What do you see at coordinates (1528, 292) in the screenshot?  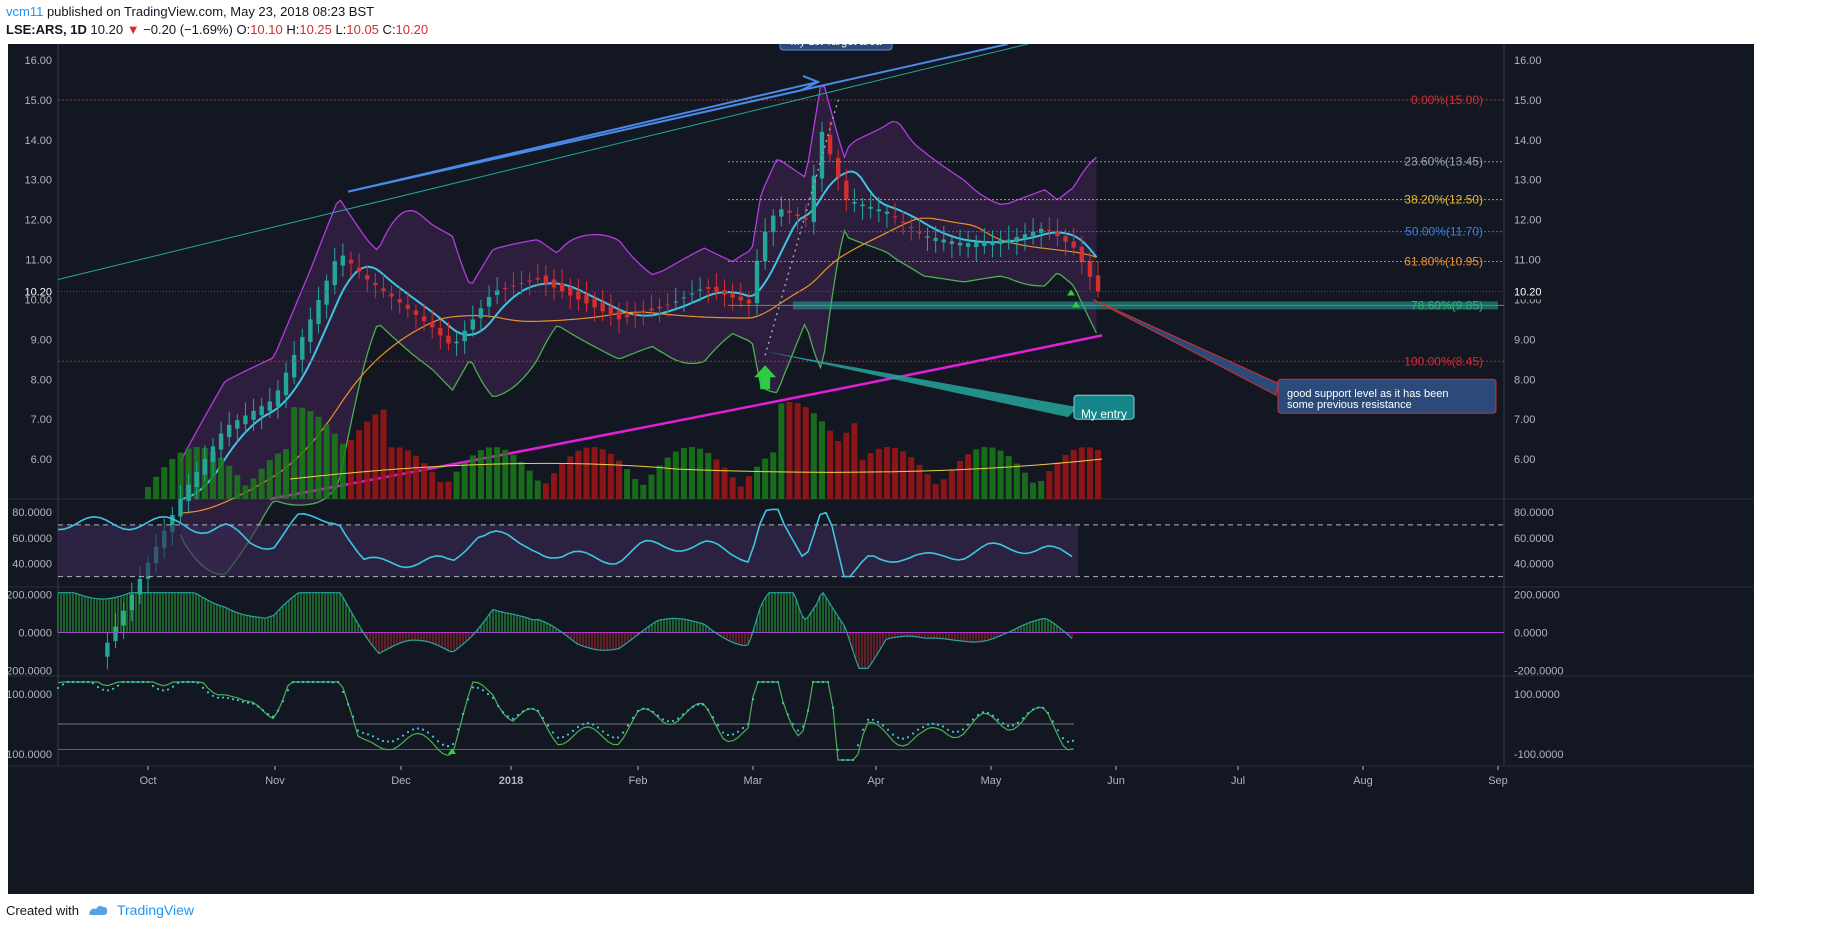 I see `last-price-label: 10.20` at bounding box center [1528, 292].